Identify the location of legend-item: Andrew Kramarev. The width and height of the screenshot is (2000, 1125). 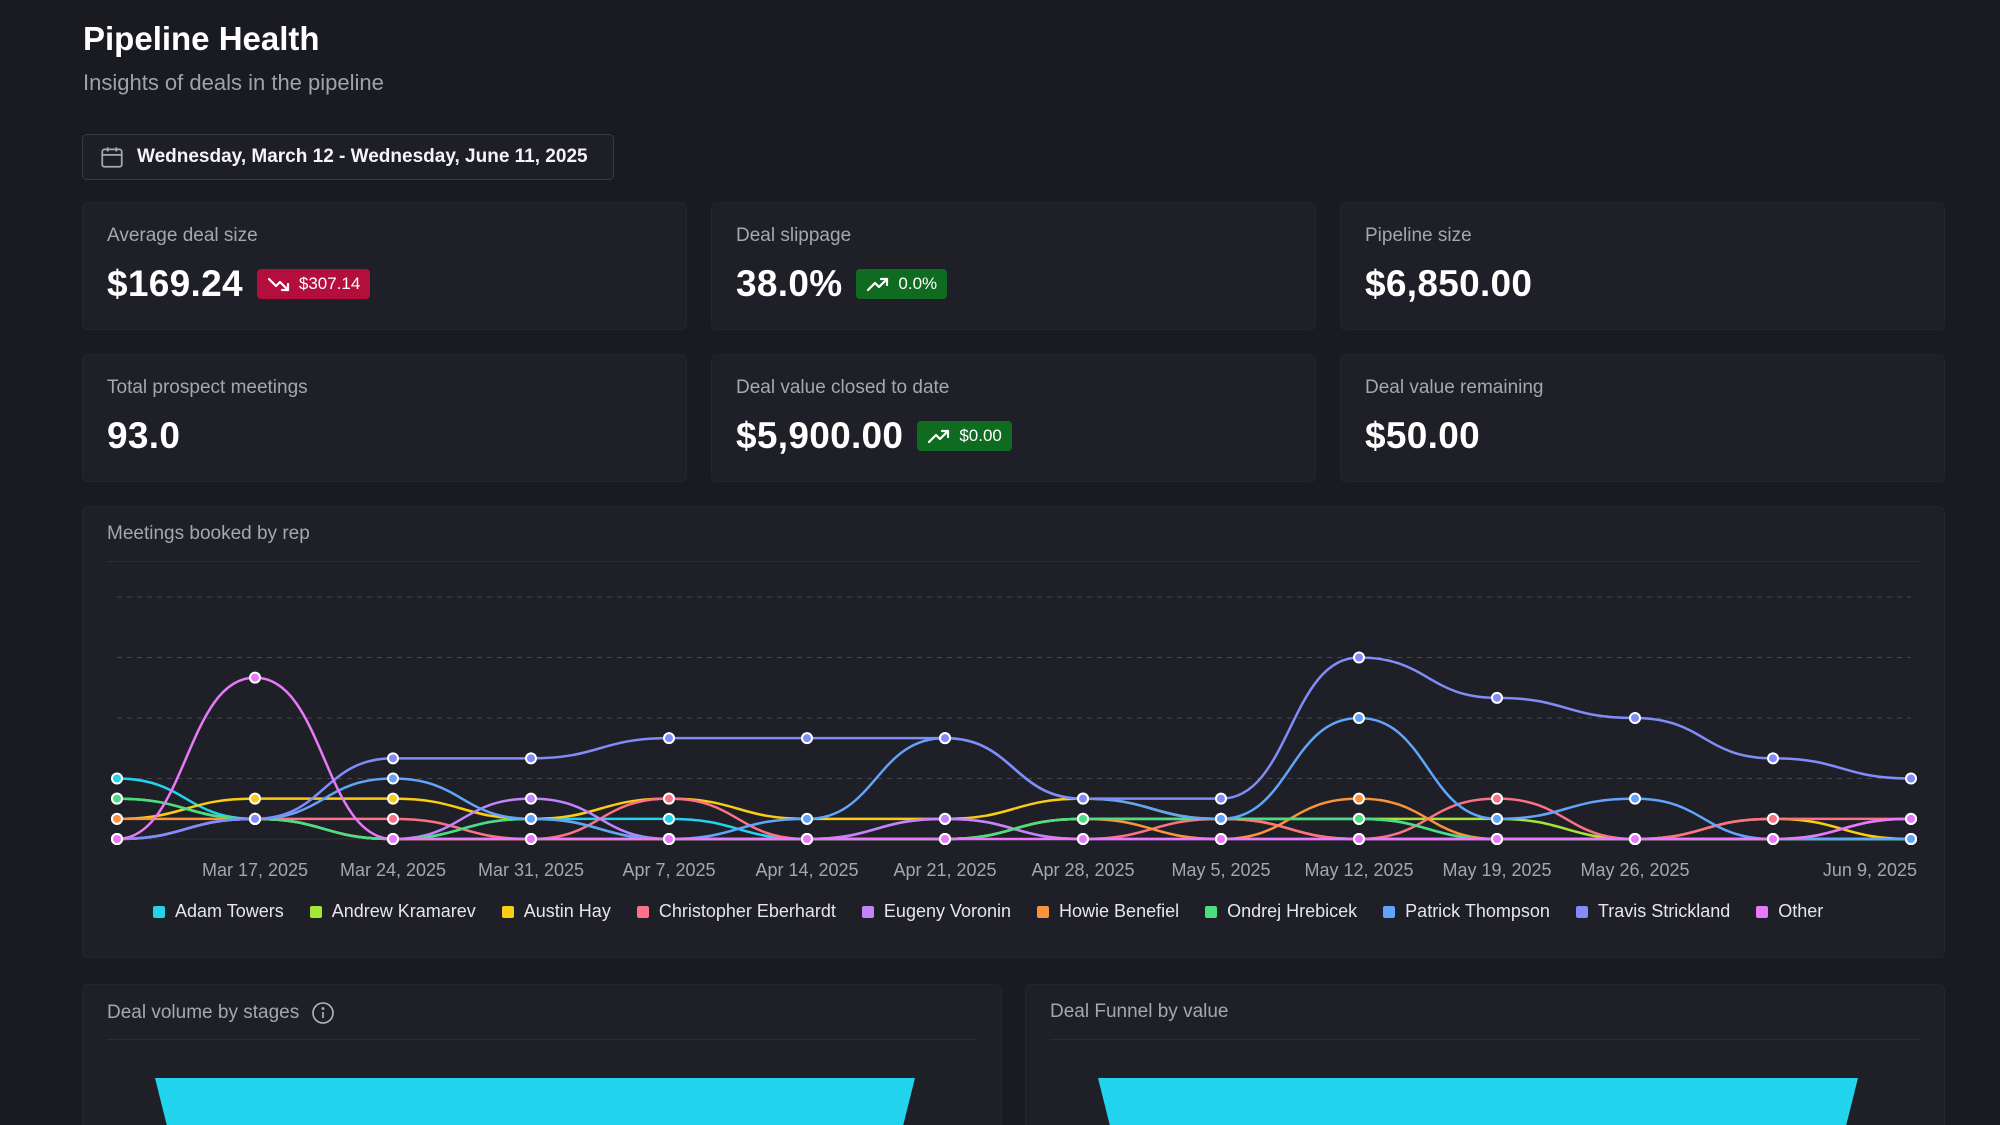
(392, 911).